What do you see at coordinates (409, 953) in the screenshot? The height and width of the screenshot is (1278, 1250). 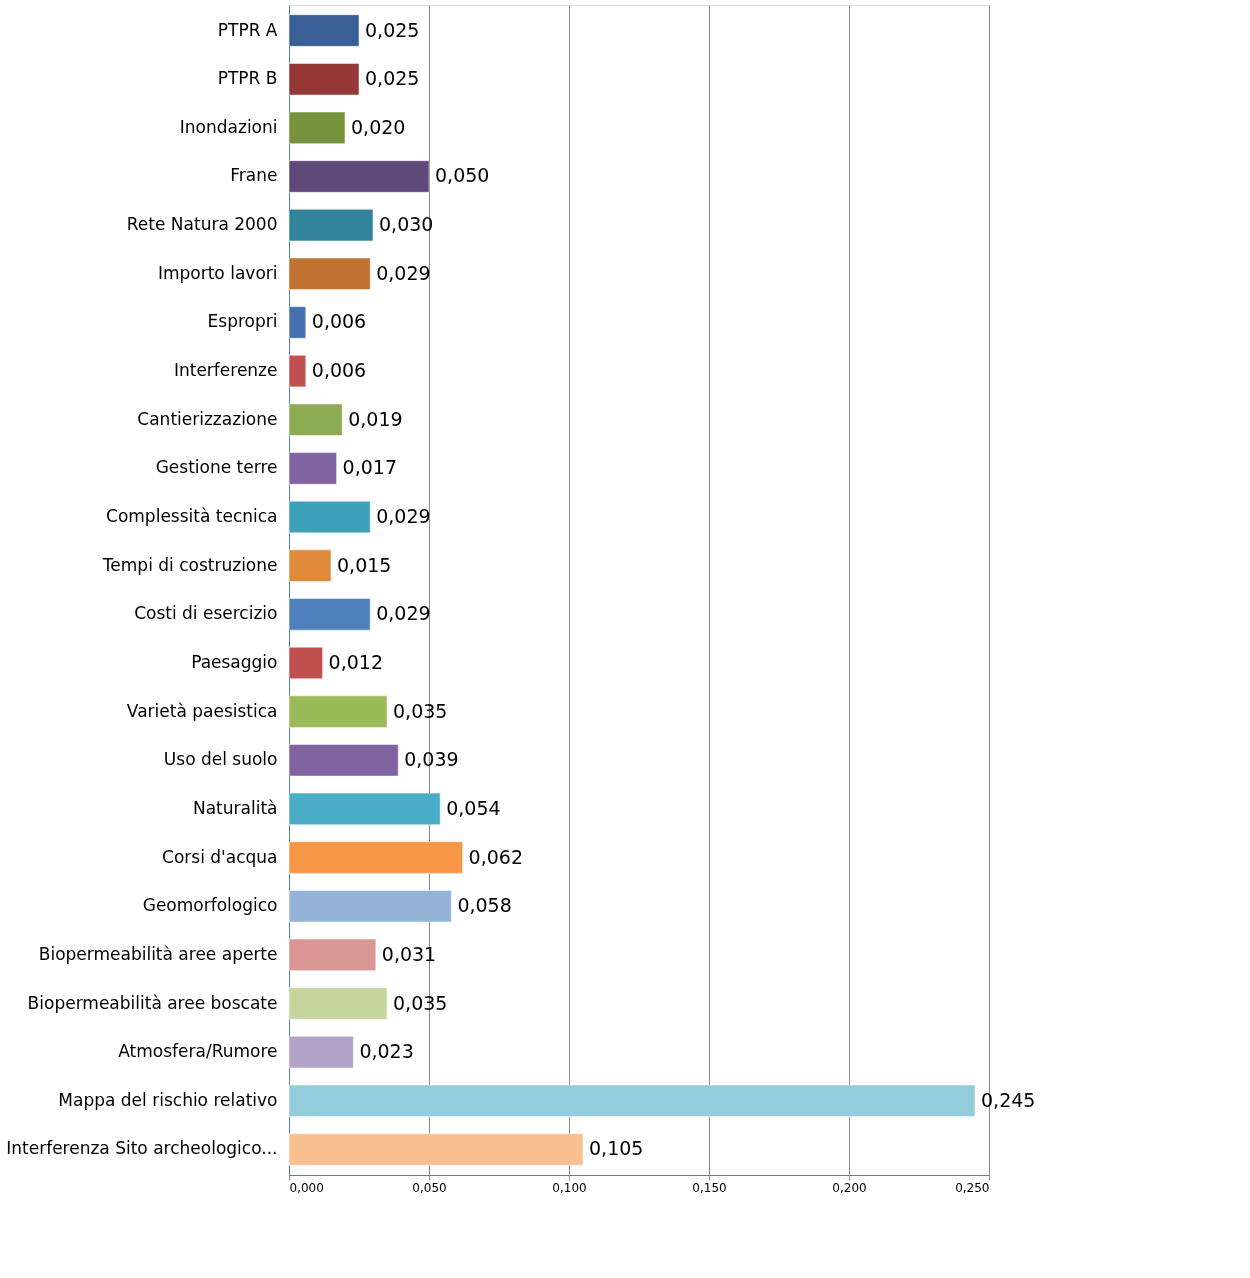 I see `data-label: 0,031` at bounding box center [409, 953].